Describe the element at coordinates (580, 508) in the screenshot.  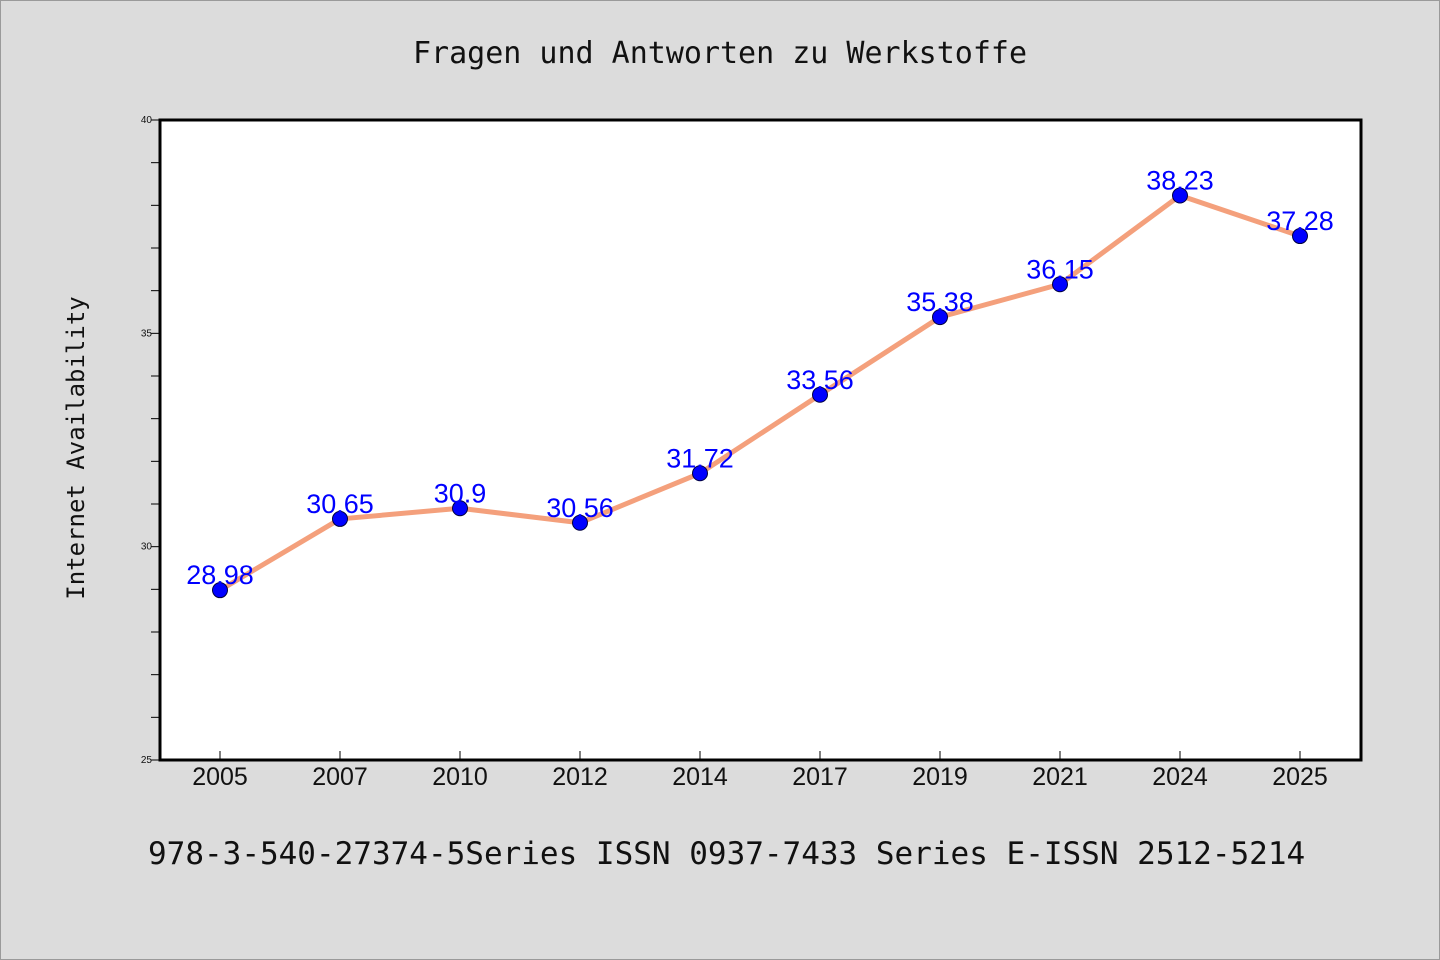
I see `data-value-label: 30.56` at that location.